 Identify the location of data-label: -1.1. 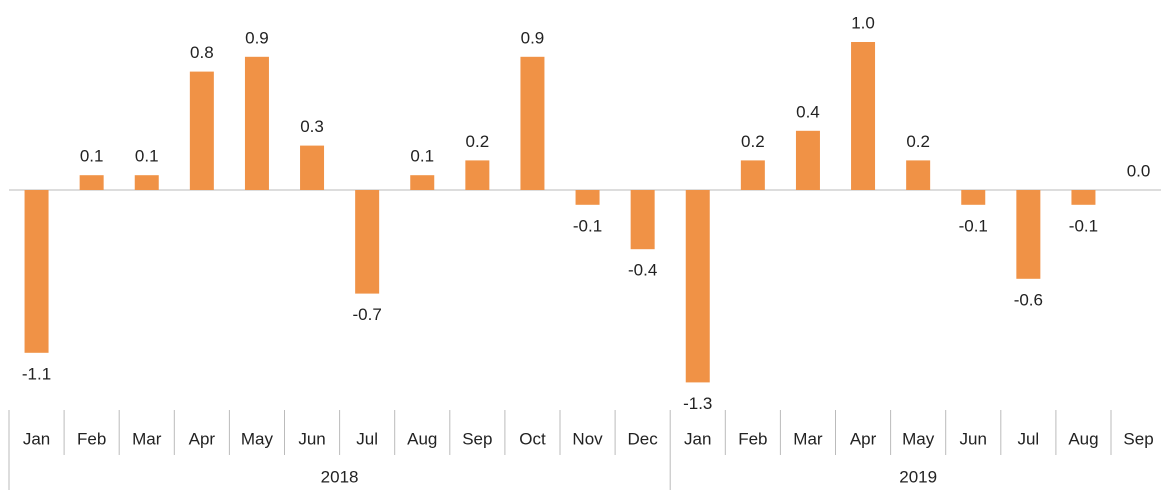
(36, 373).